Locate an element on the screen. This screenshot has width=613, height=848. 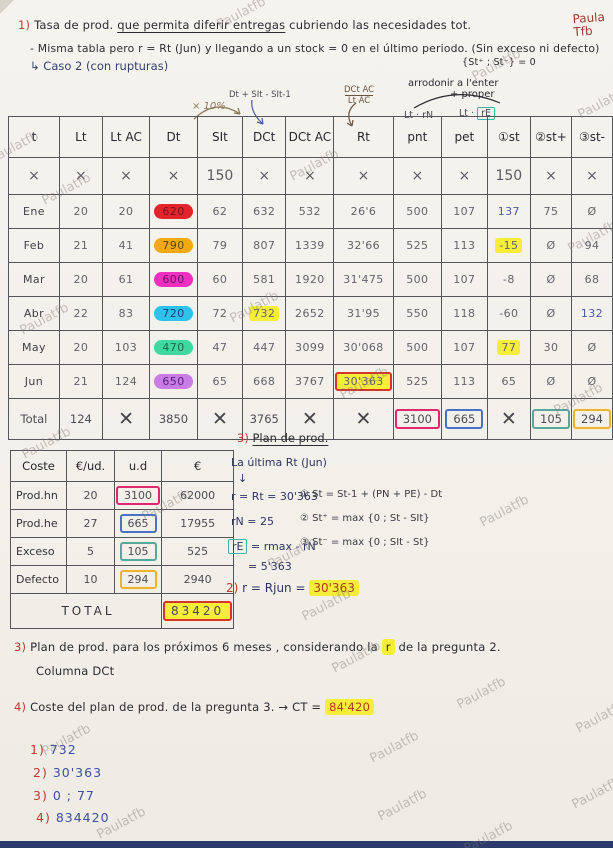
plan-heading-number: 3) is located at coordinates (243, 438).